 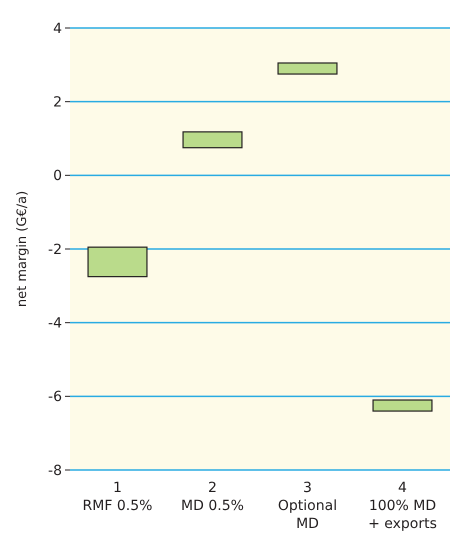 I want to click on x-tick-label: 1 RMF 0.5%, so click(x=117, y=497).